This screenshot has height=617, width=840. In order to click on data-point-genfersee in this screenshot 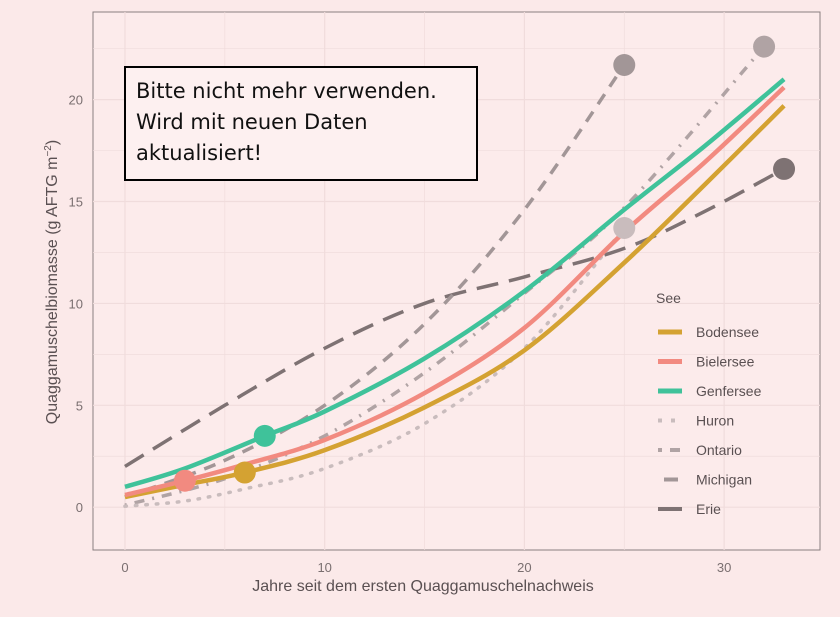, I will do `click(264, 435)`.